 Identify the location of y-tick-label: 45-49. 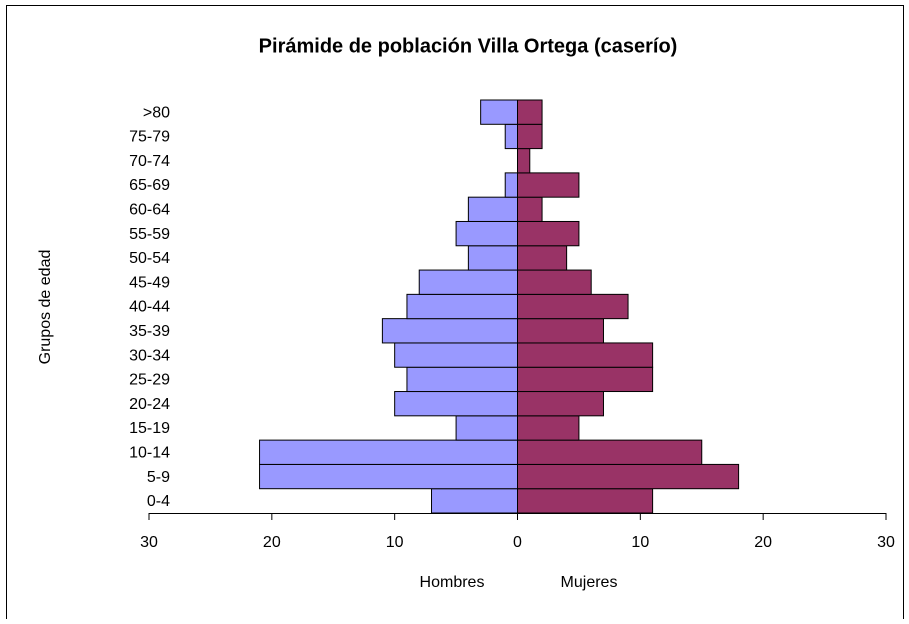
(149, 282).